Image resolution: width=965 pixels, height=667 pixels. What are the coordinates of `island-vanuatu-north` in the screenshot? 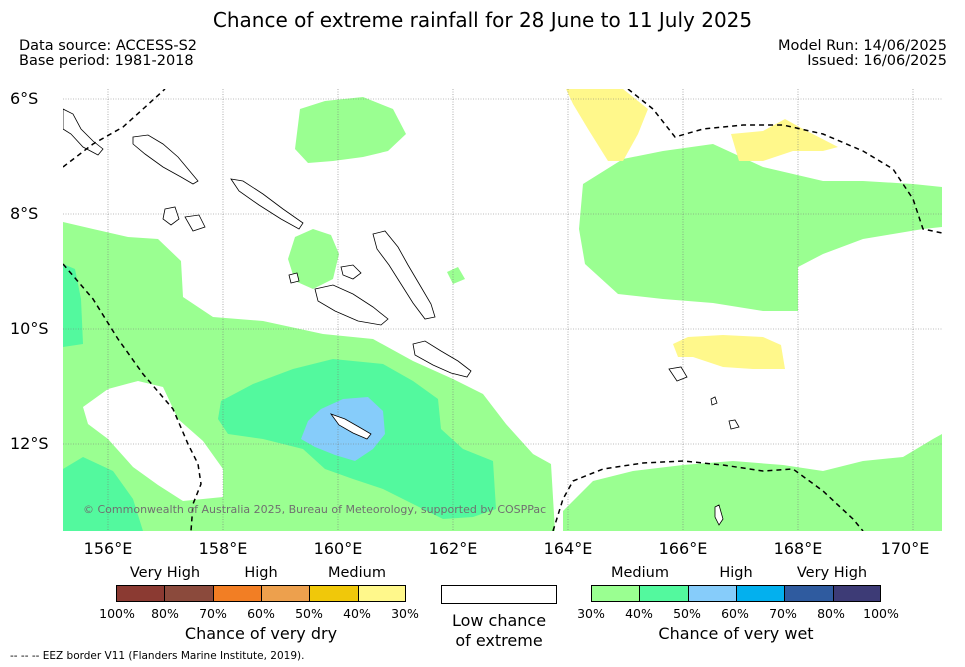 It's located at (719, 515).